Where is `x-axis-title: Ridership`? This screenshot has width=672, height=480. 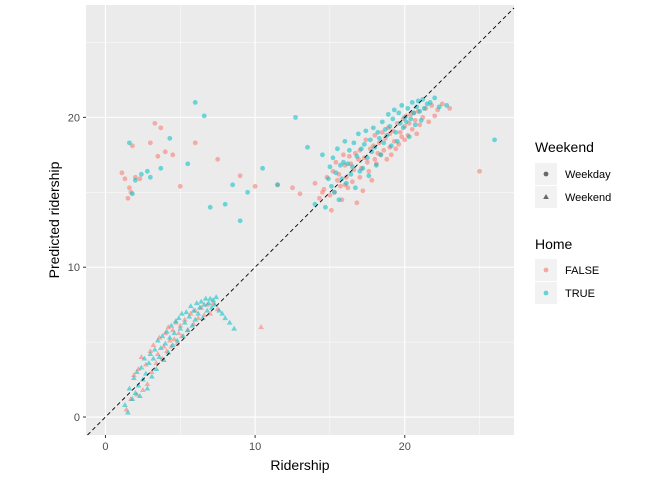 x-axis-title: Ridership is located at coordinates (299, 465).